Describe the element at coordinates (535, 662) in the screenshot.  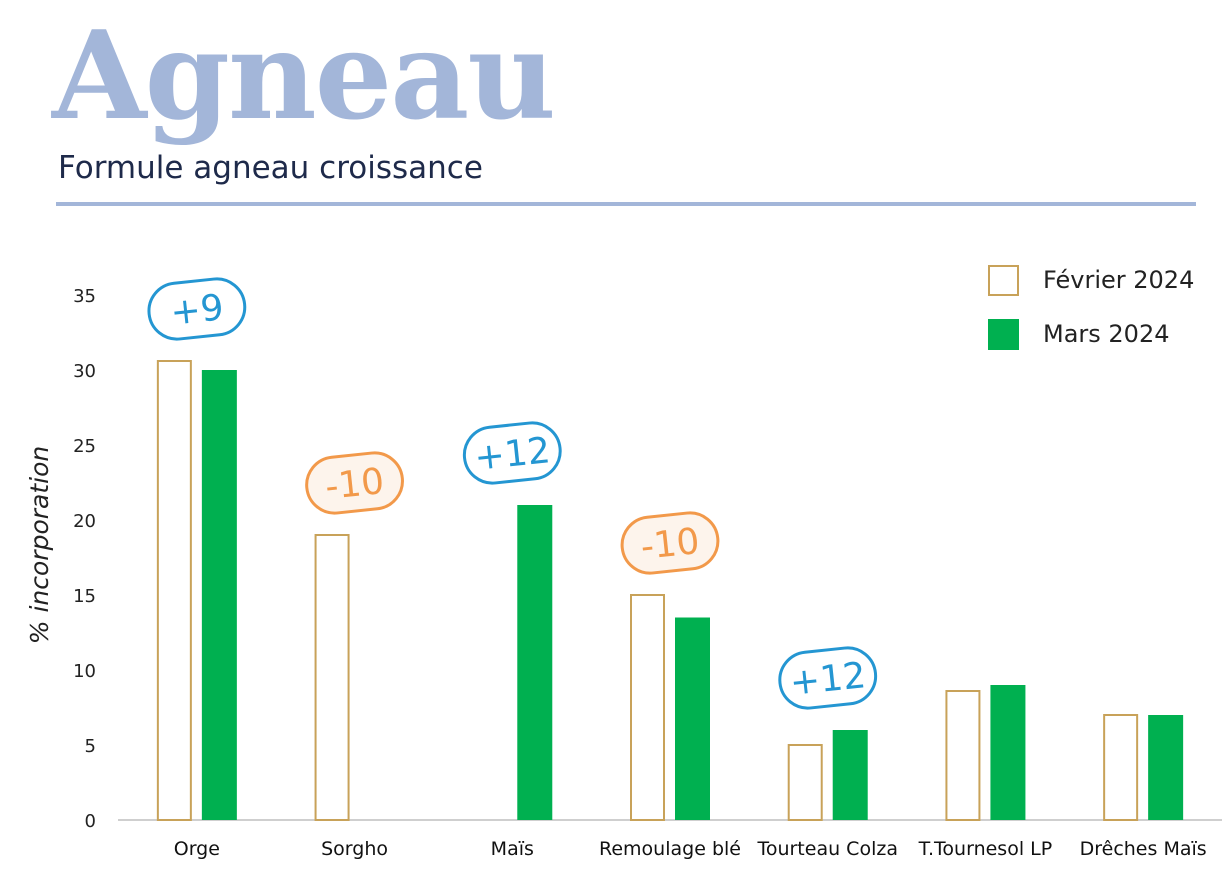
I see `bar-mars-mais` at that location.